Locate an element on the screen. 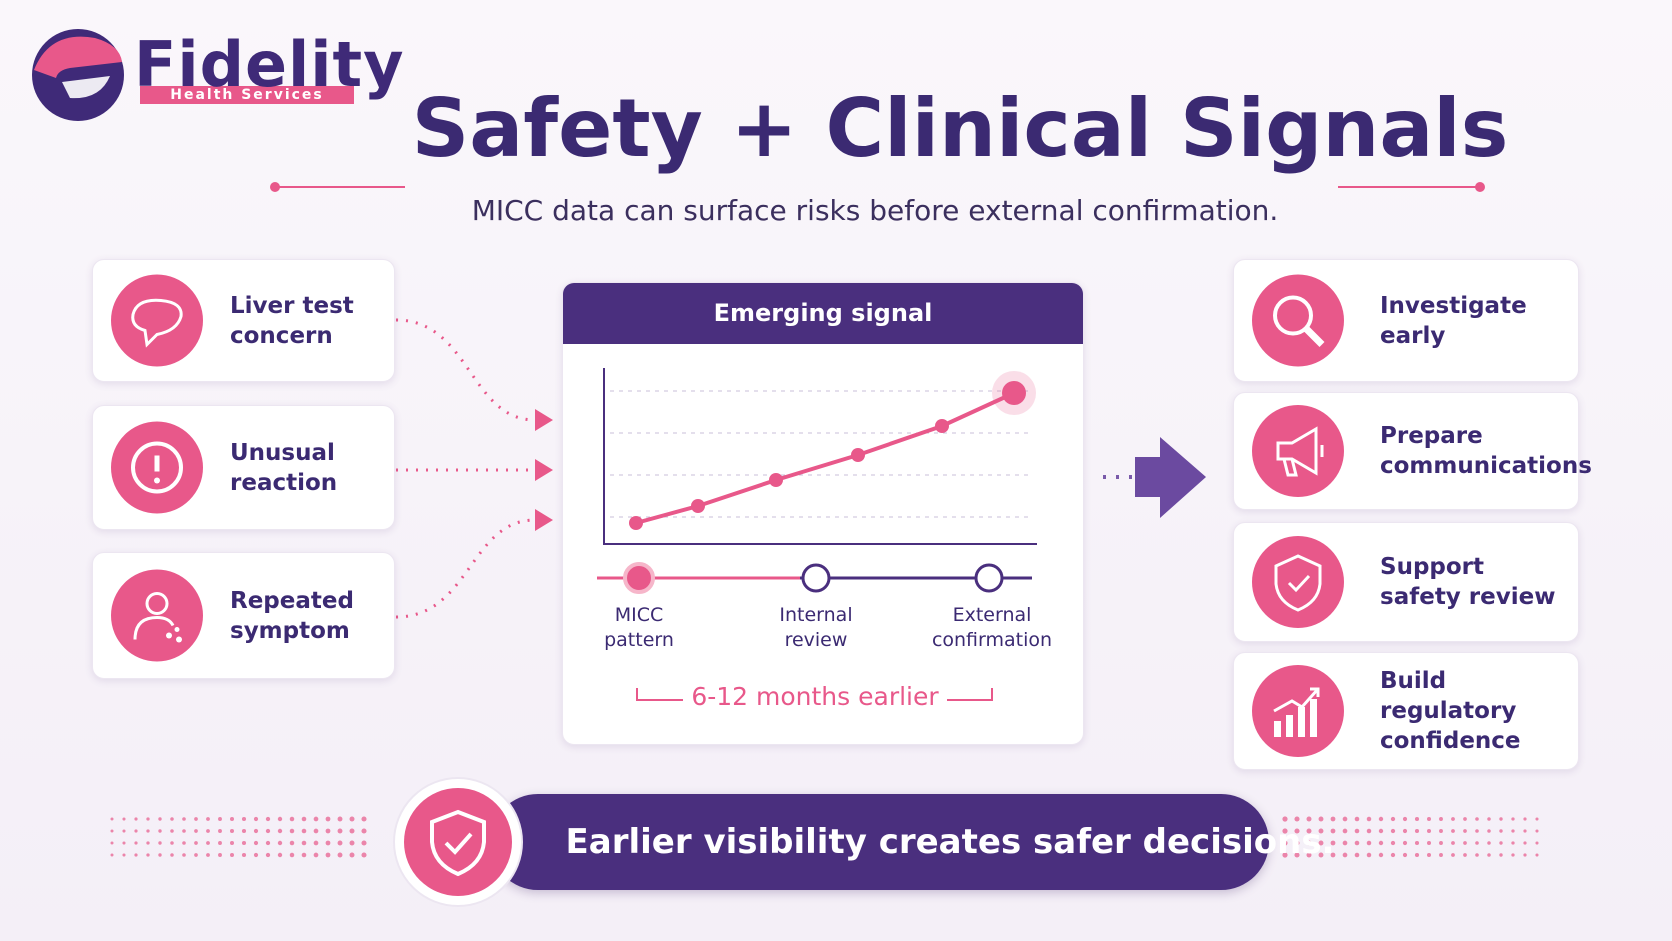 The image size is (1672, 941). card-label: Repeated symptom is located at coordinates (292, 616).